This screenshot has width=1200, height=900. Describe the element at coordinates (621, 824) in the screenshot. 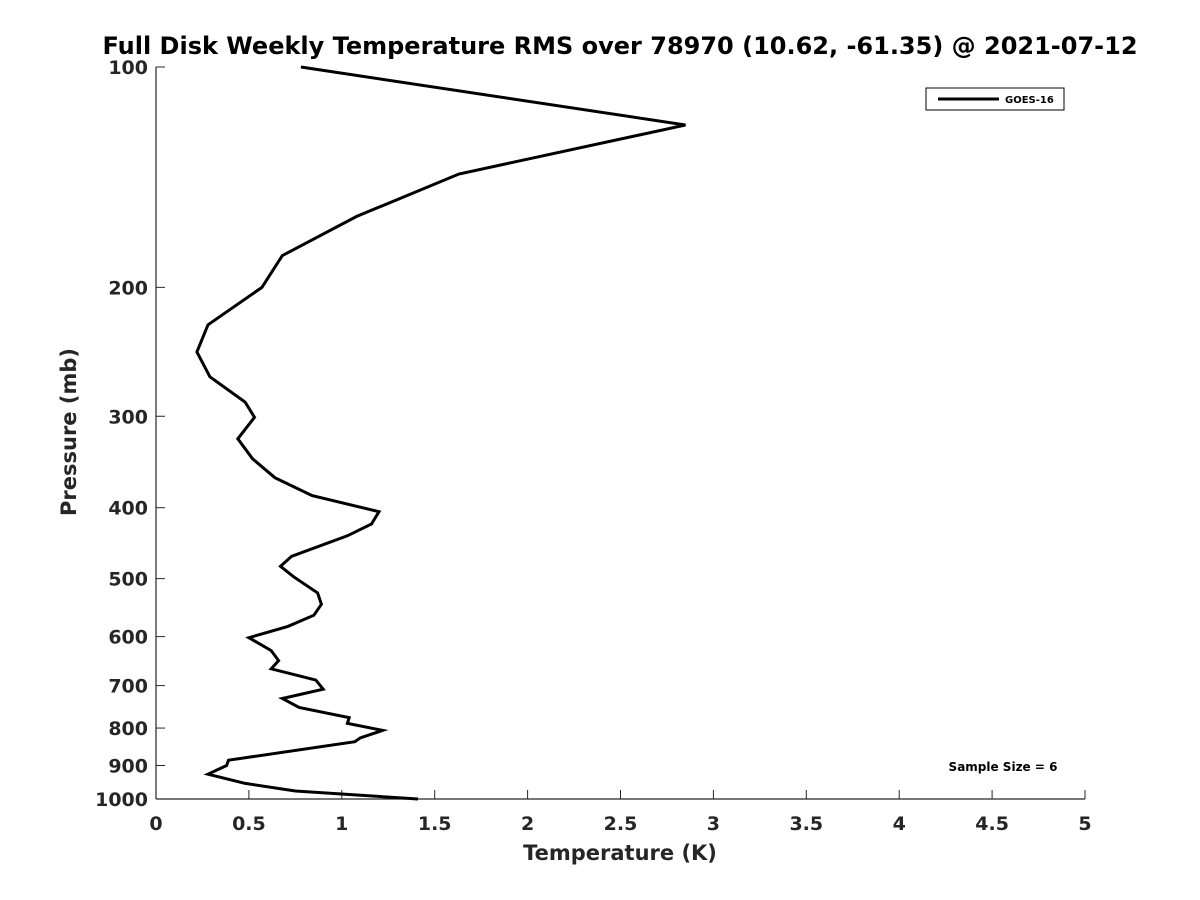

I see `x-tick-label: 2.5` at that location.